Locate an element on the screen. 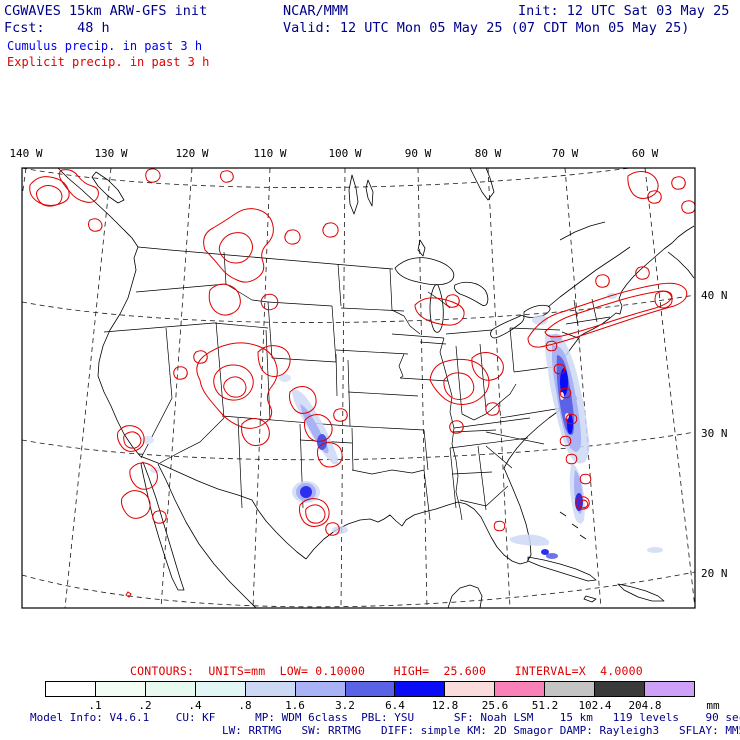 This screenshot has height=740, width=740. colorbar-label: .2 is located at coordinates (145, 705).